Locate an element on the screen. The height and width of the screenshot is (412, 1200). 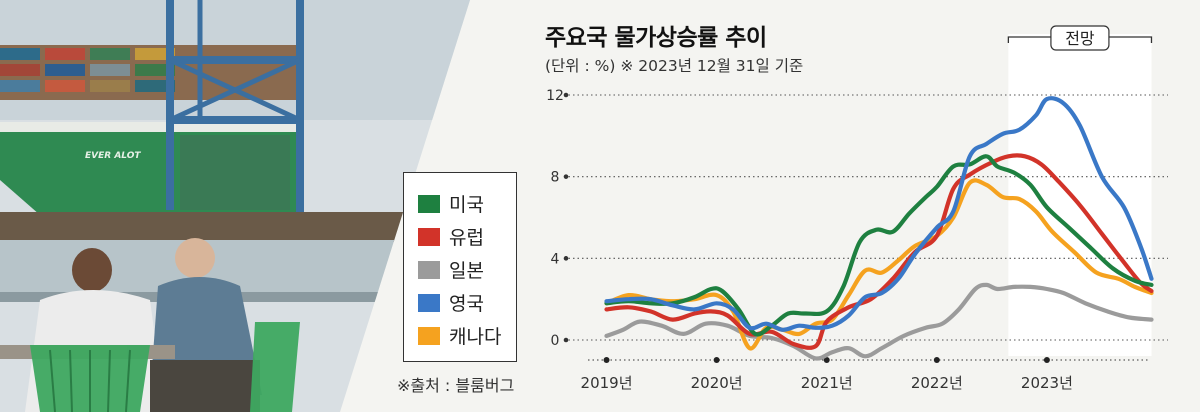
legend-label: 일본 is located at coordinates (466, 271).